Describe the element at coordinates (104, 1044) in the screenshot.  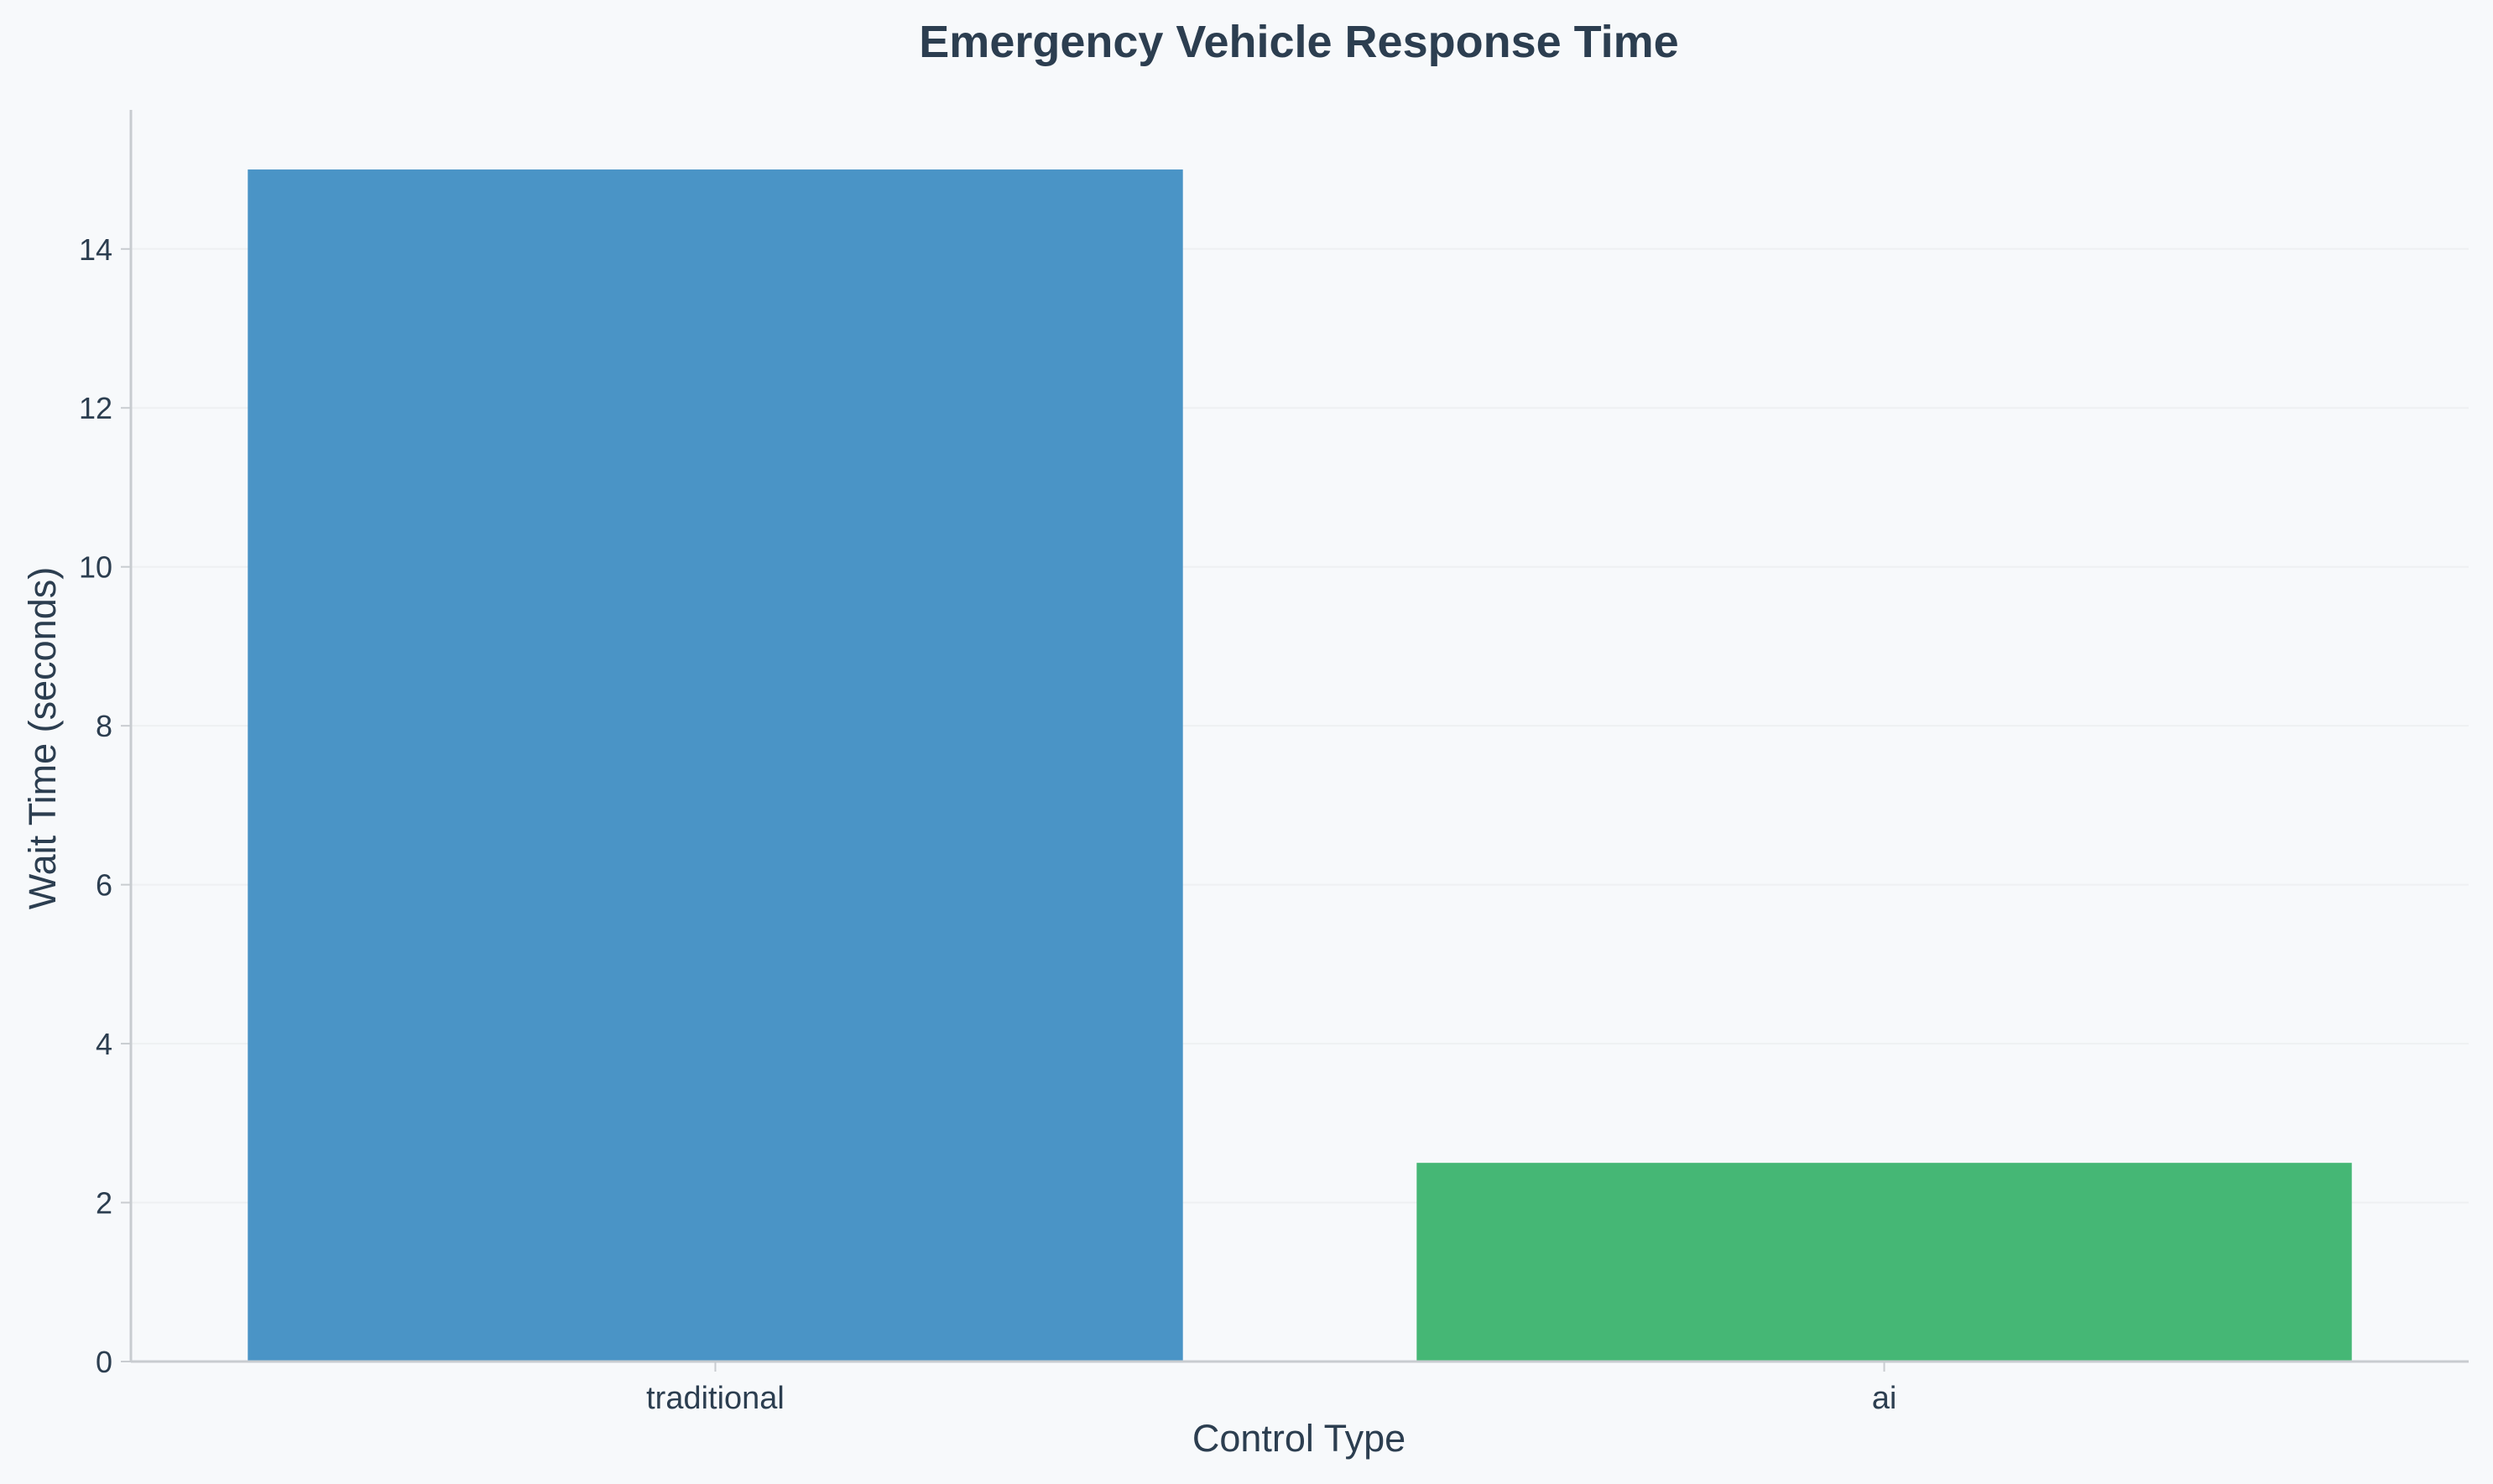
I see `y-tick-label: 4` at that location.